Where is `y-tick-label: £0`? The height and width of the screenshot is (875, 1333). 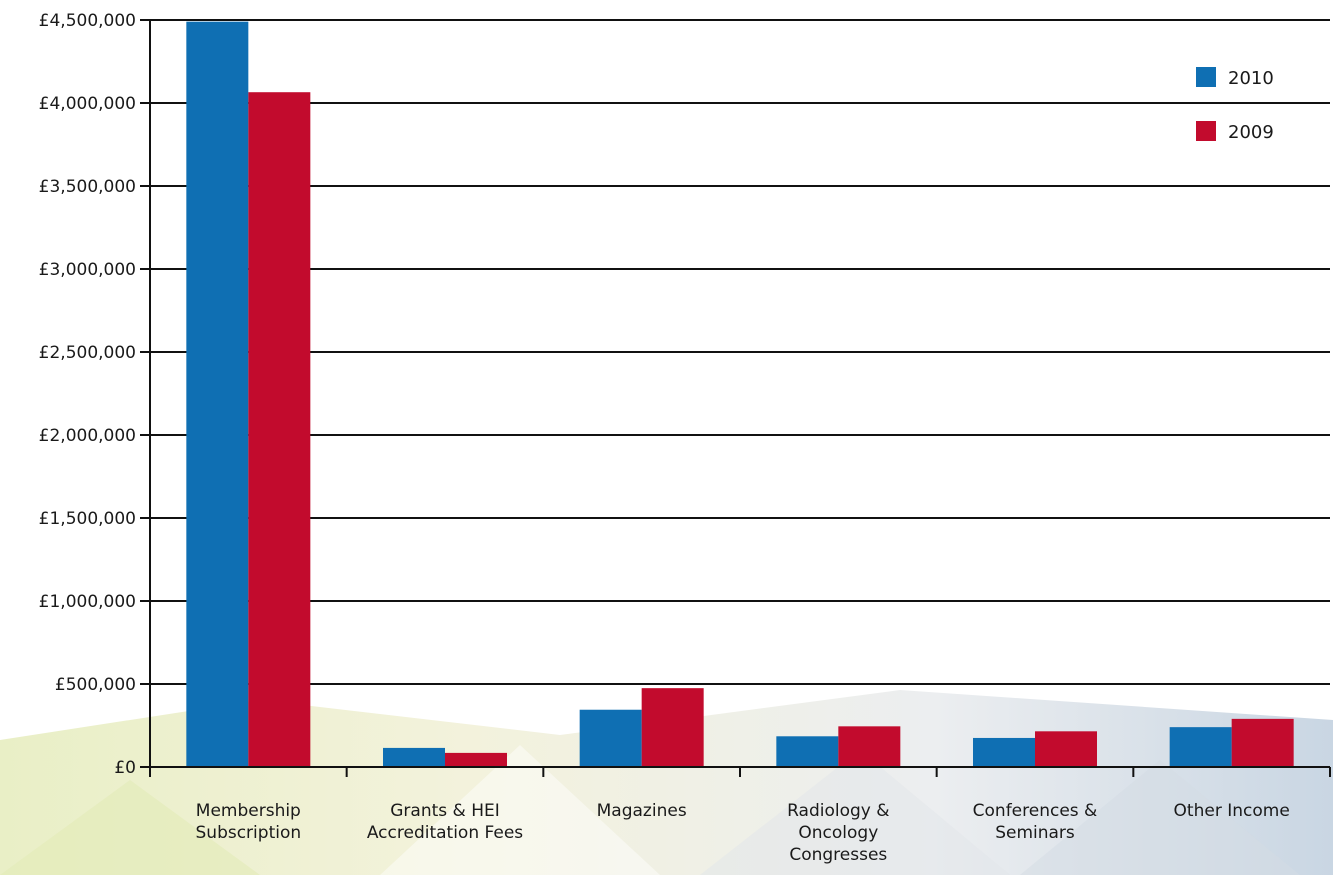 y-tick-label: £0 is located at coordinates (125, 768).